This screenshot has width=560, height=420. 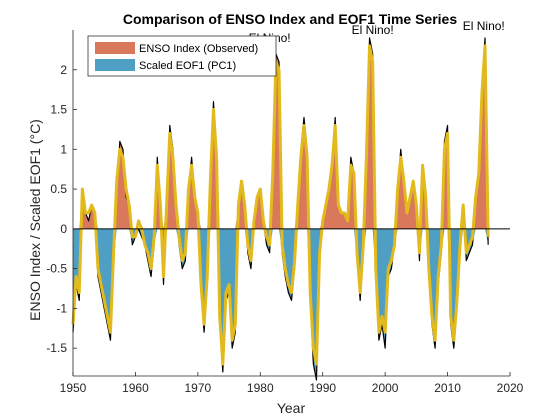 I want to click on y-axis-label: ENSO Index / Scaled EOF1 (°C), so click(x=35, y=220).